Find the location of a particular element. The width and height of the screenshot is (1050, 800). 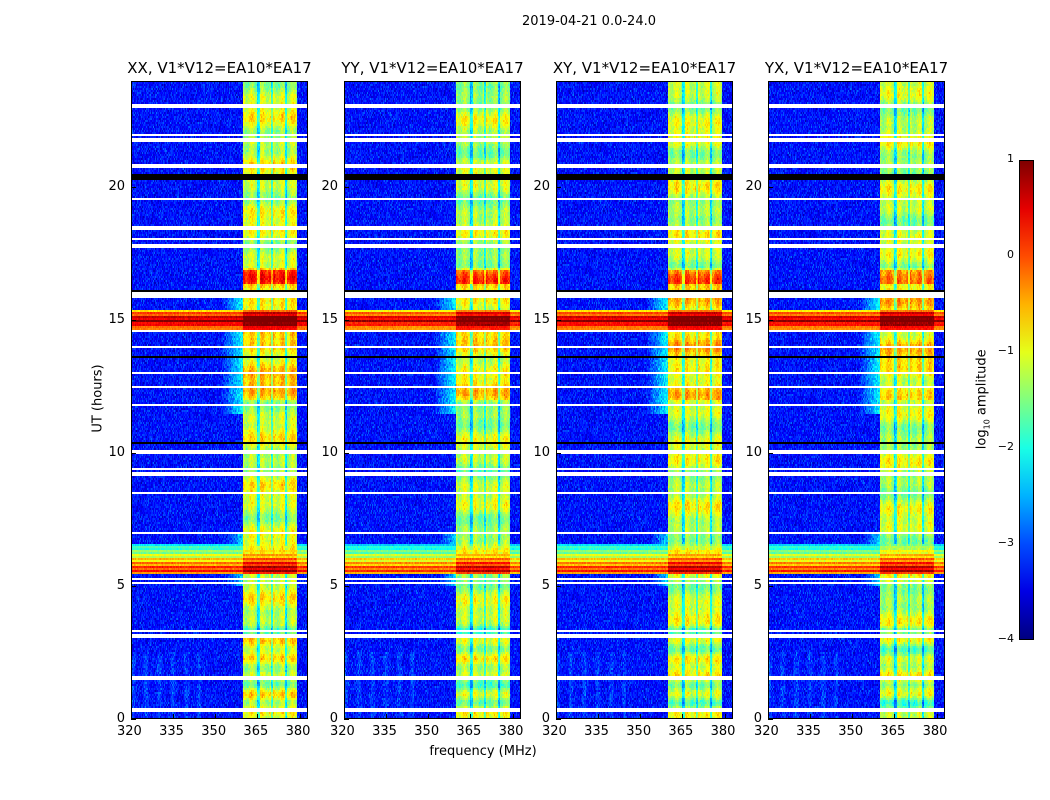

colorbar-label-rest: amplitude is located at coordinates (982, 384).